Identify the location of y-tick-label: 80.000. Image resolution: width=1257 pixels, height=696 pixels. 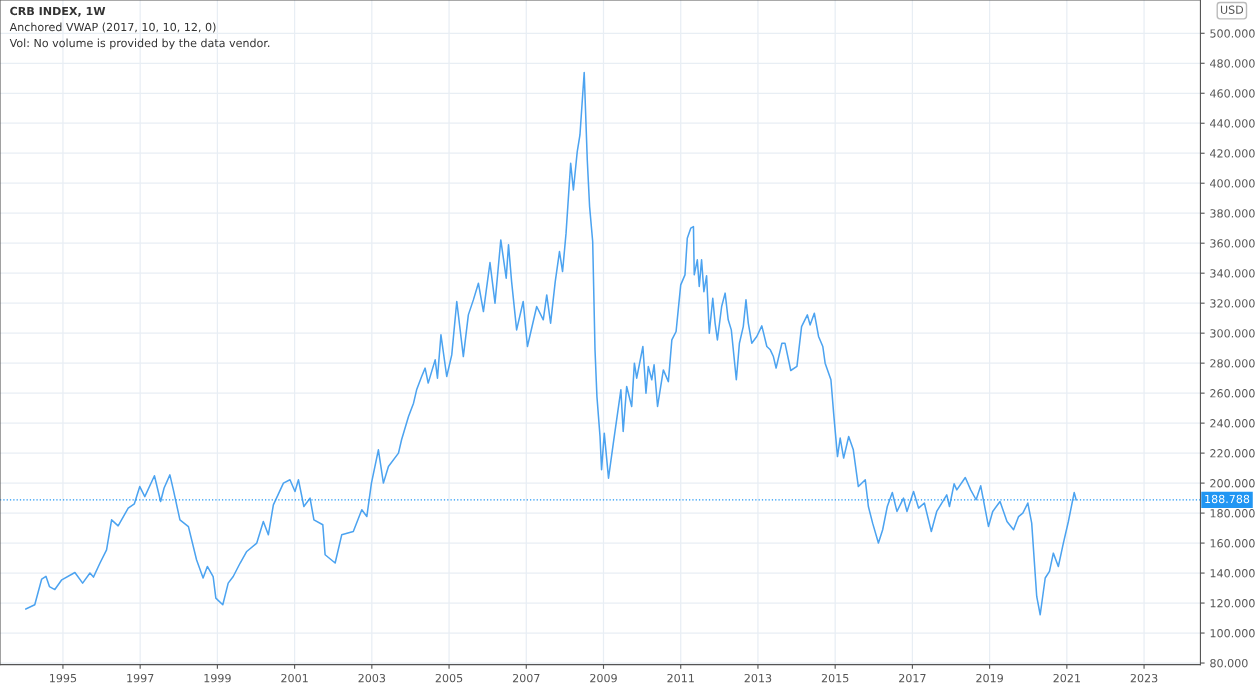
(1229, 663).